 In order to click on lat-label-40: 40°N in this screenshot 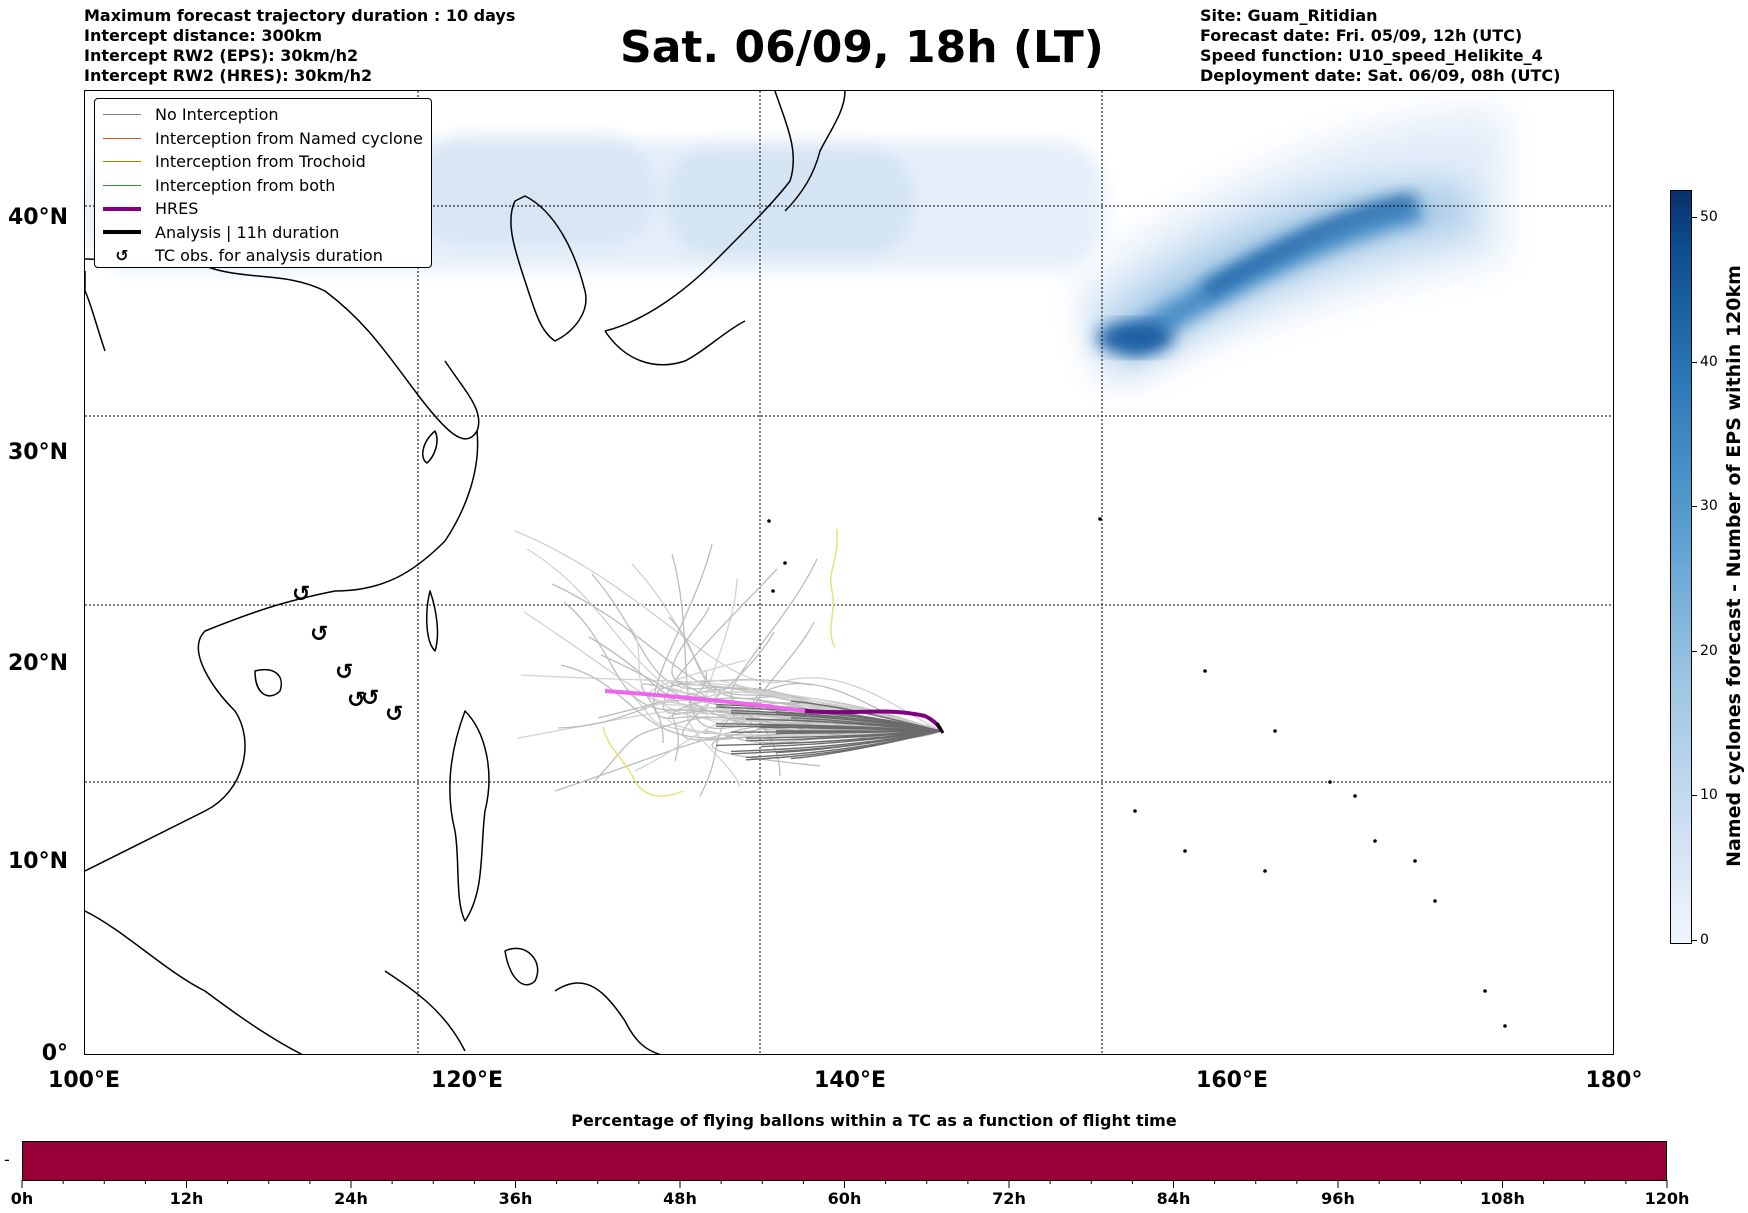, I will do `click(38, 217)`.